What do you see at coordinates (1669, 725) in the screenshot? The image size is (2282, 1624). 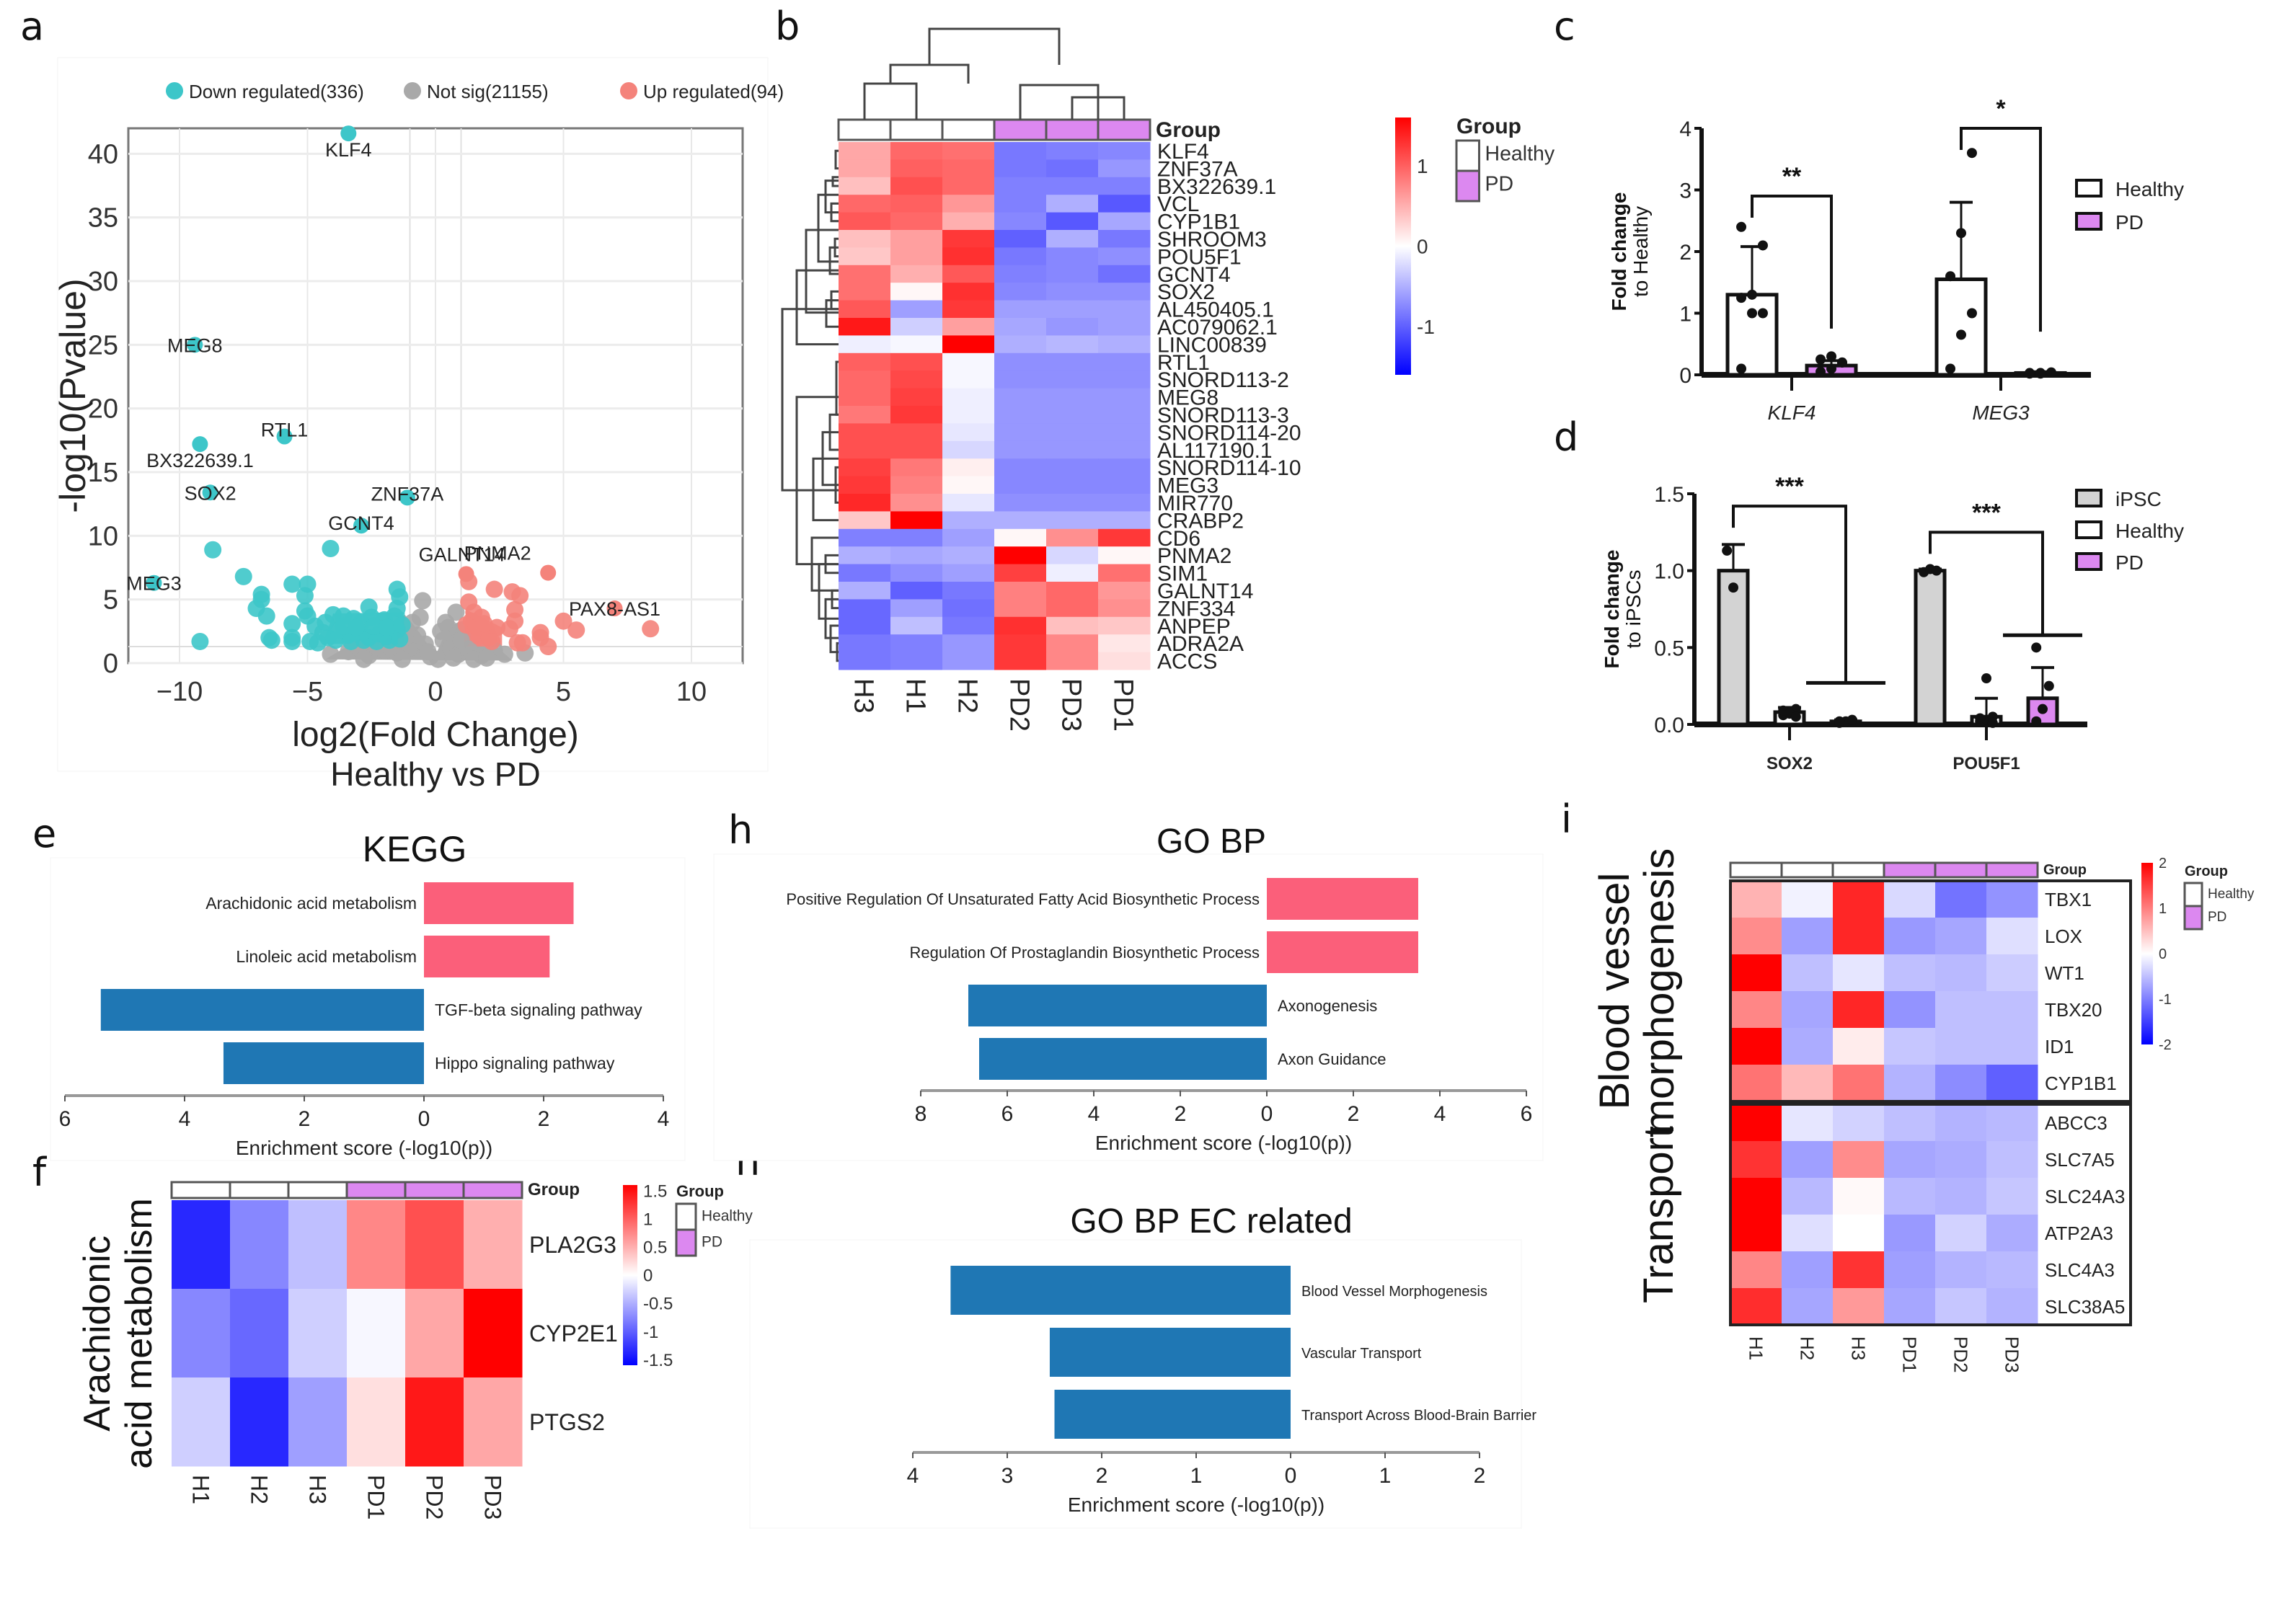 I see `y-tick-label: 0.0` at bounding box center [1669, 725].